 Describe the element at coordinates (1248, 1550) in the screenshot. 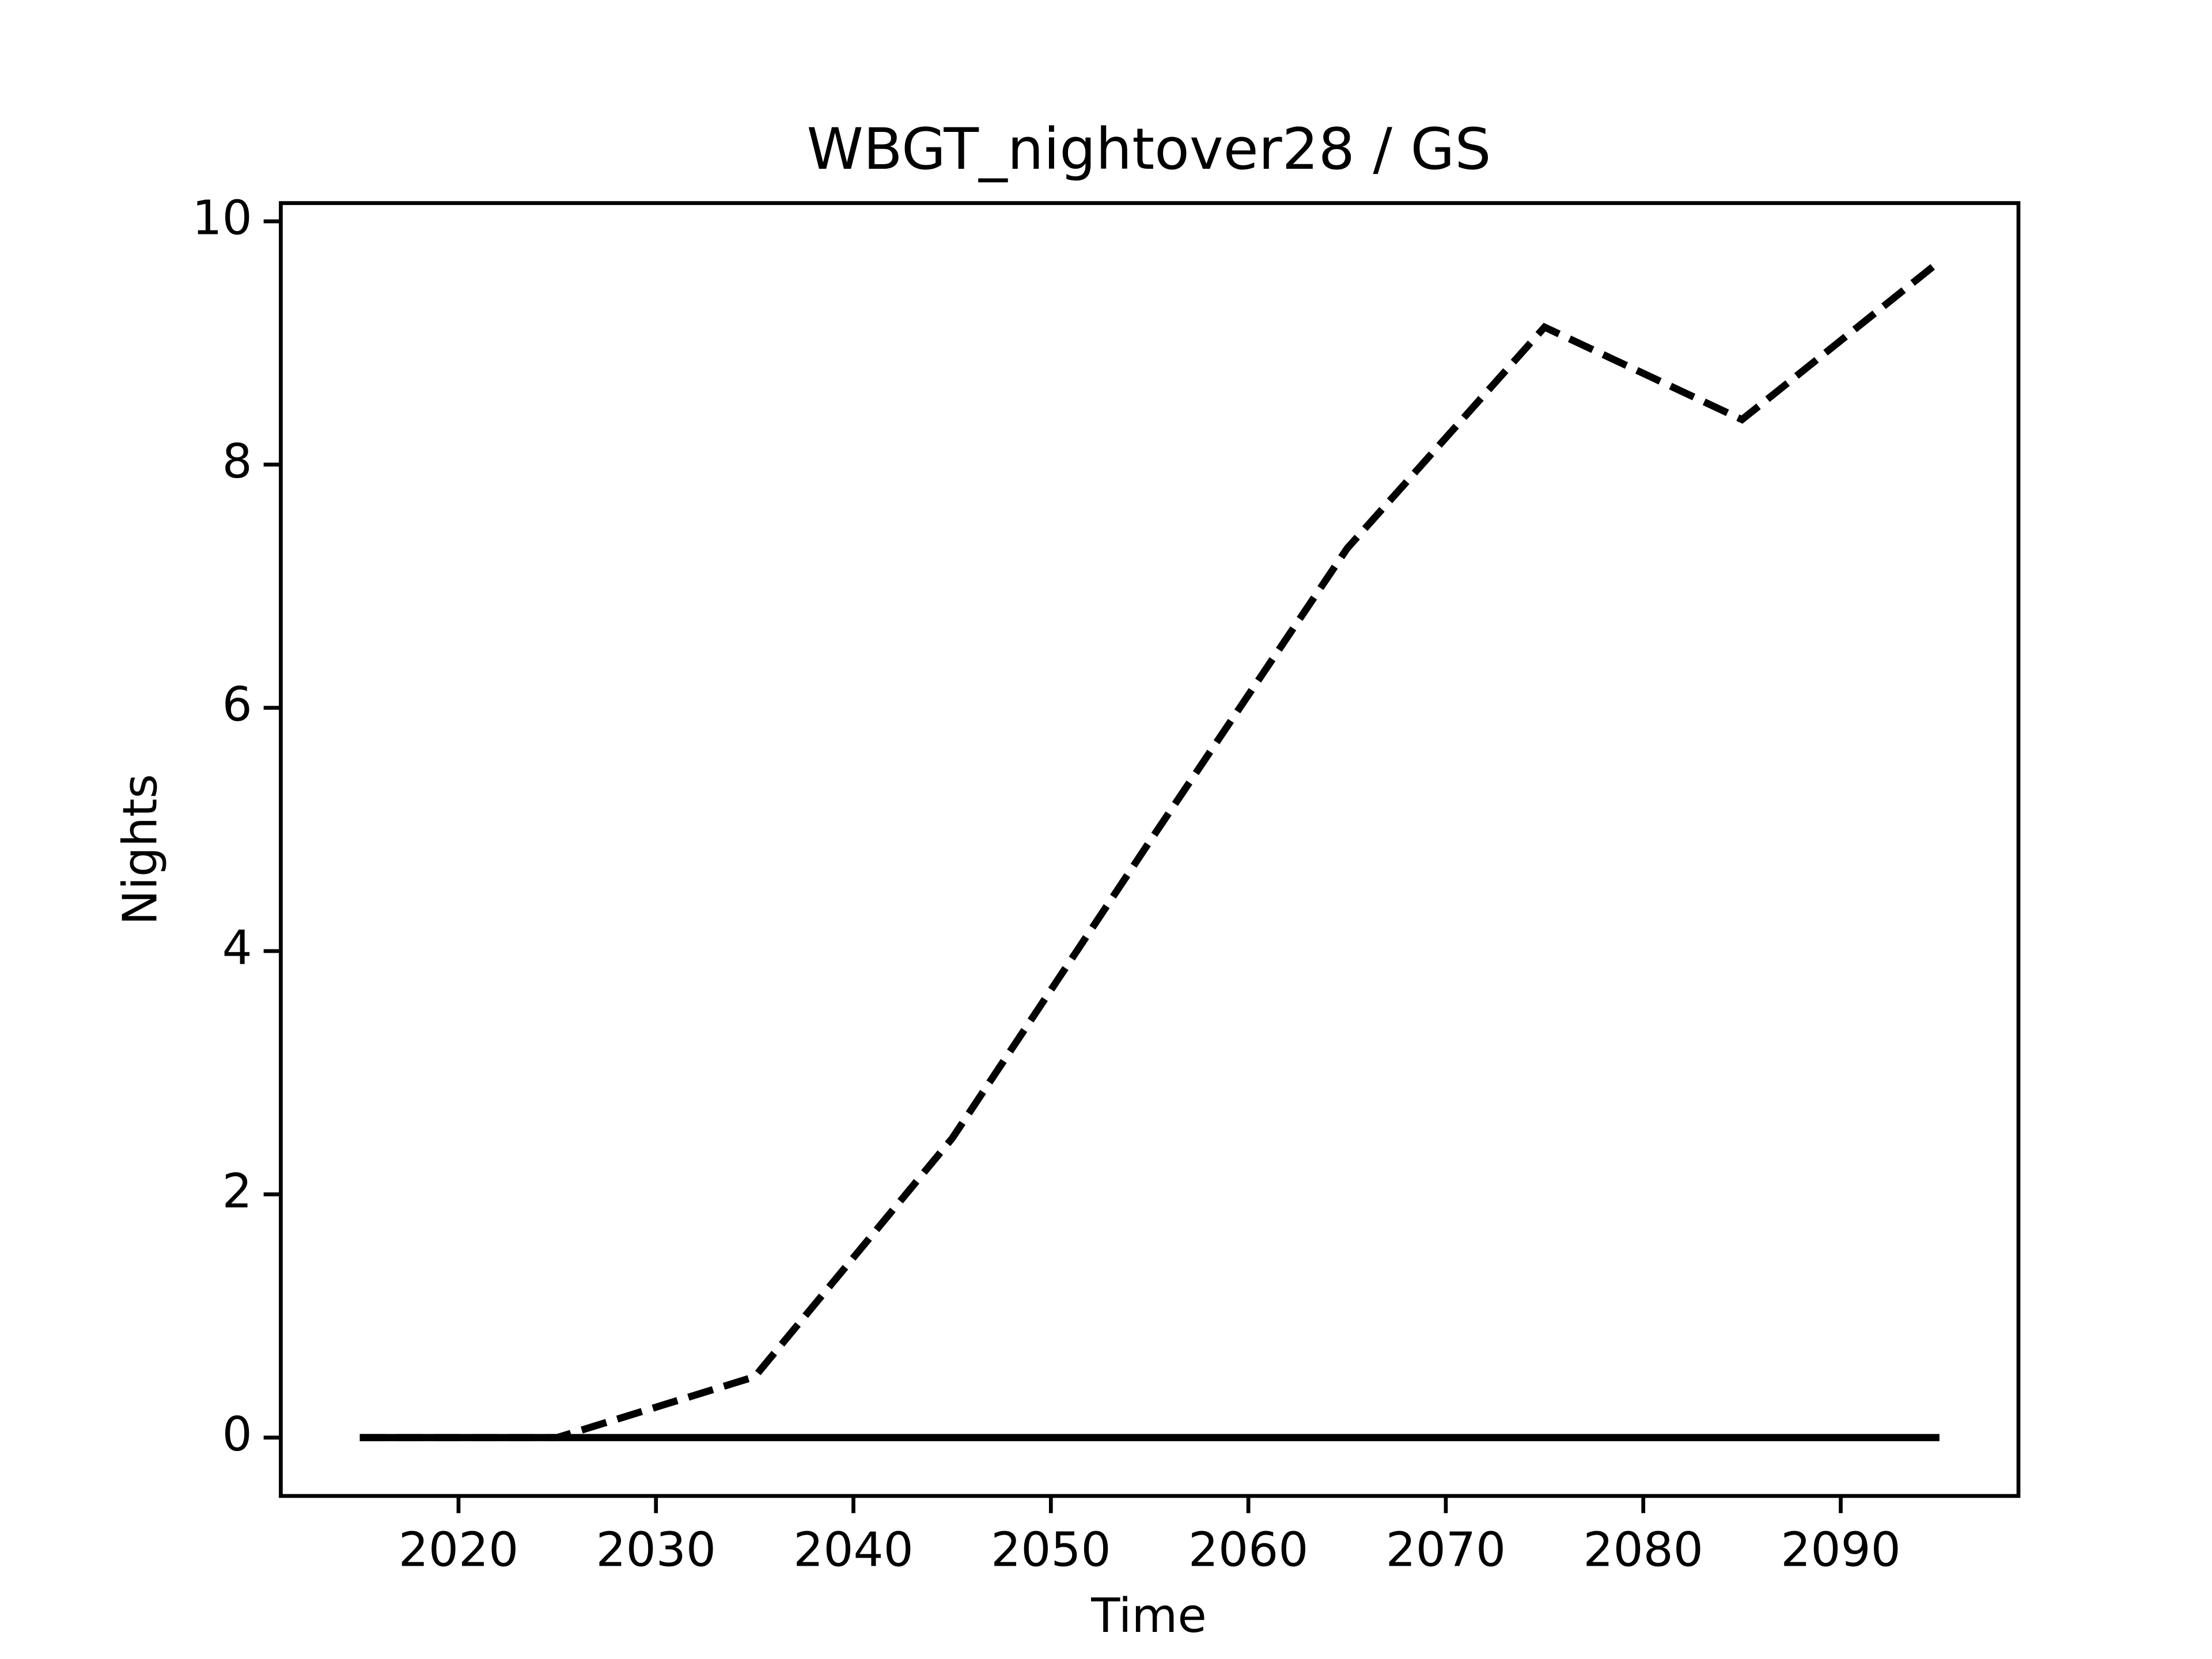

I see `x-tick-label: 2060` at that location.